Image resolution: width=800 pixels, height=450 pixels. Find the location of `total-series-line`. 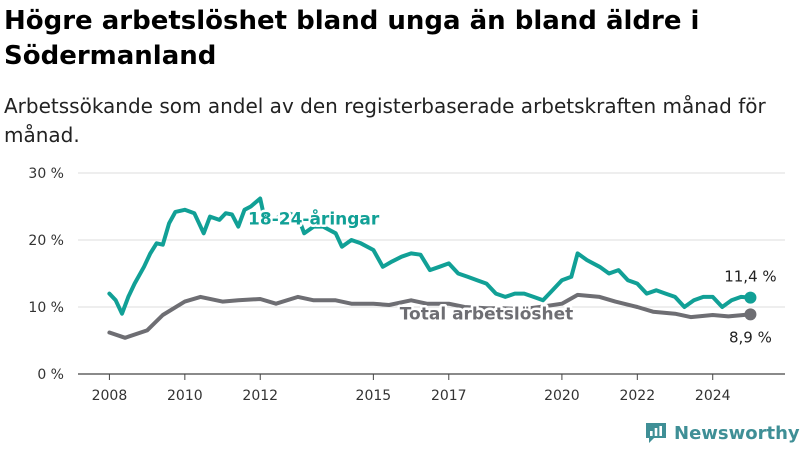

total-series-line is located at coordinates (430, 316).